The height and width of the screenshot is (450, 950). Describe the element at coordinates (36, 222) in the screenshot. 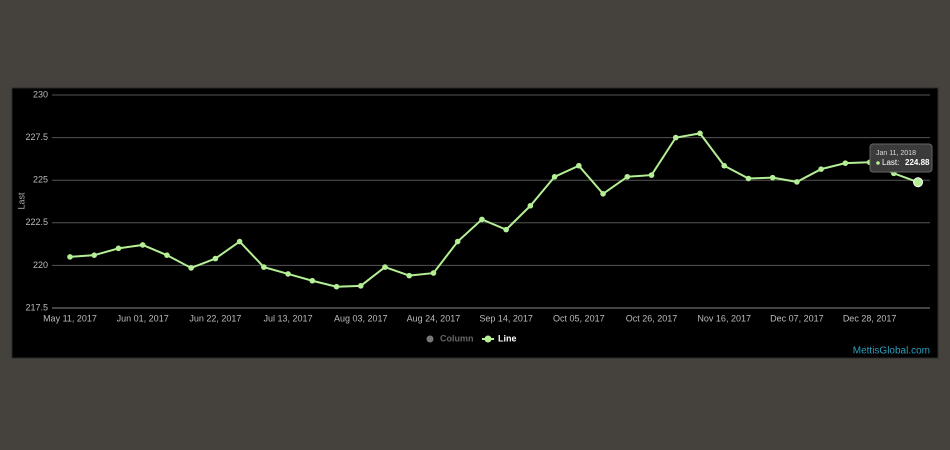

I see `y-tick-label: 222.5` at that location.